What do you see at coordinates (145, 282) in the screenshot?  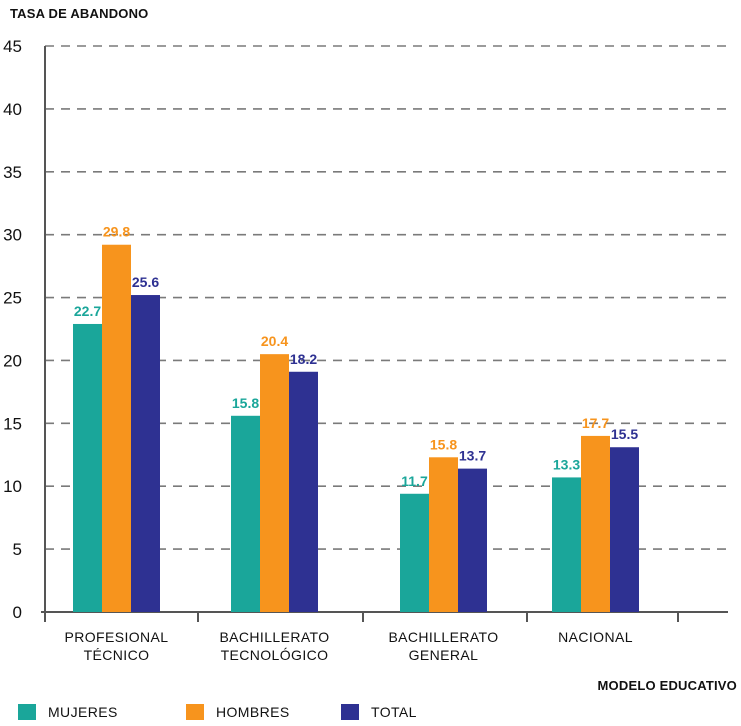 I see `data-label: 25.6` at bounding box center [145, 282].